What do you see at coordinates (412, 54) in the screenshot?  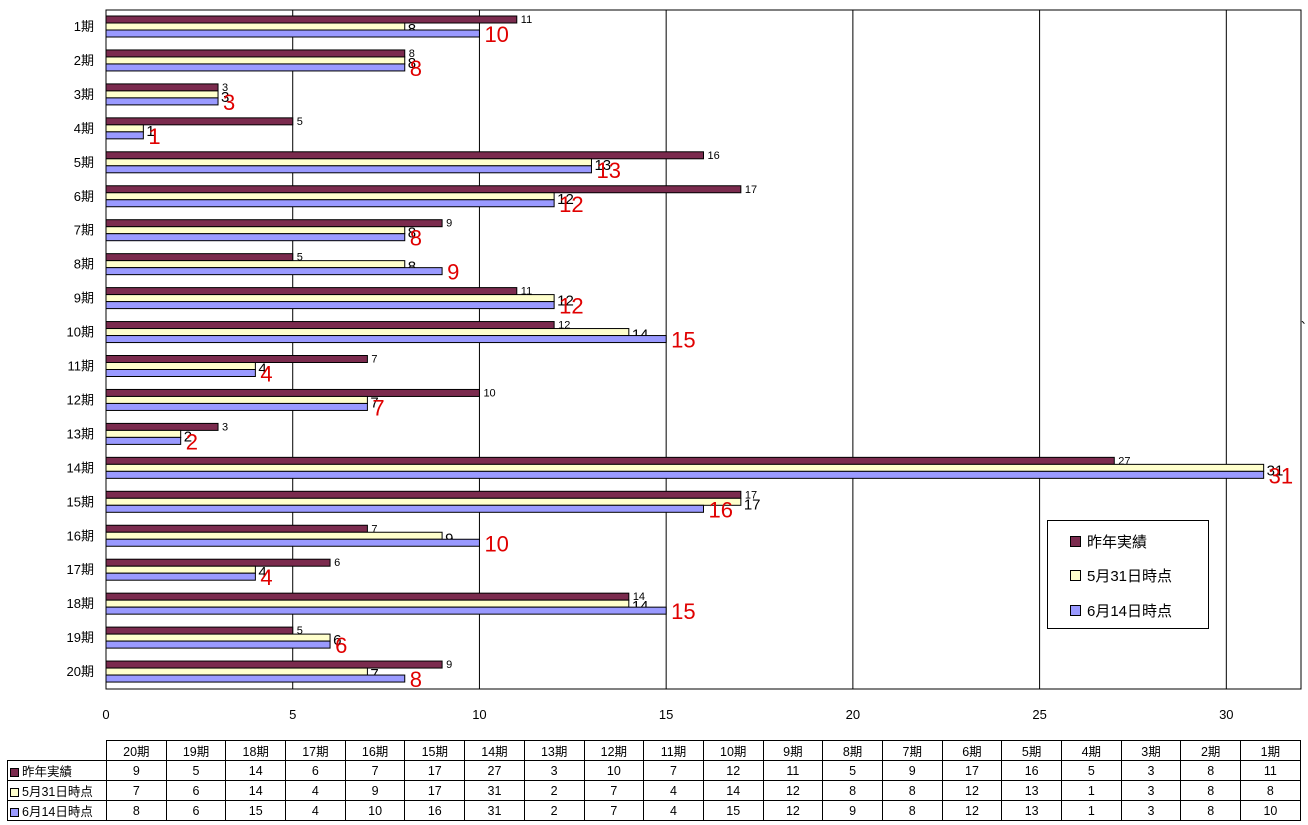 I see `data-label: 8` at bounding box center [412, 54].